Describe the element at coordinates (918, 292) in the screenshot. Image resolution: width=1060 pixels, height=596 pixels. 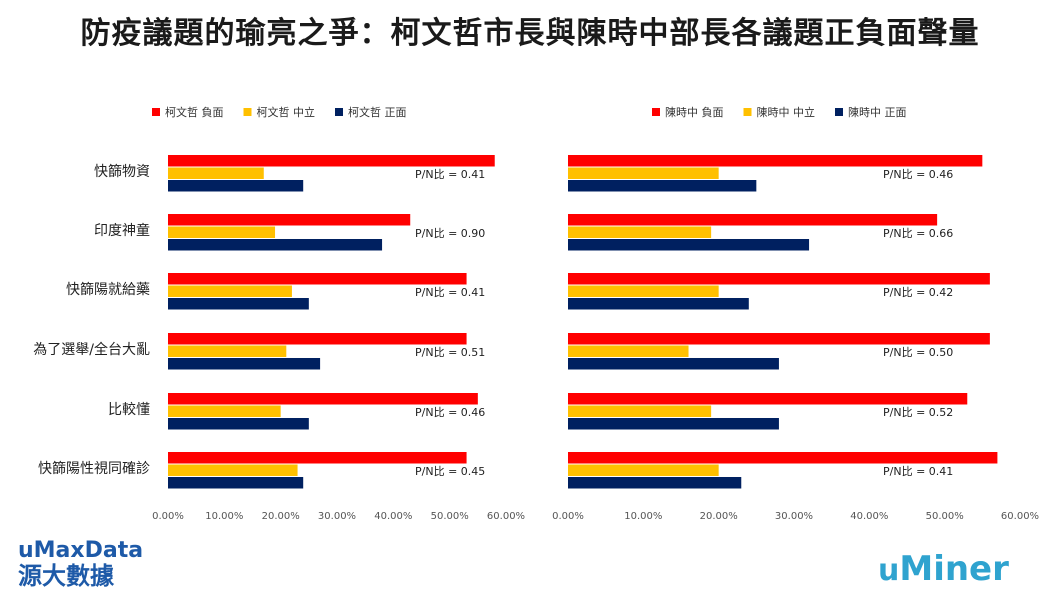
I see `right-pn-ratio-label: P/N比 = 0.42` at that location.